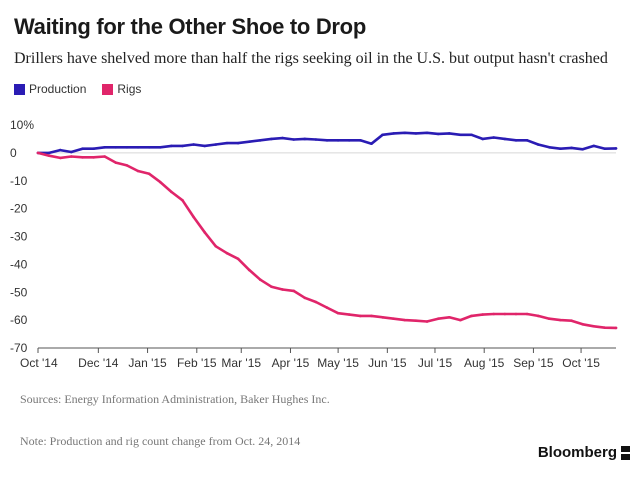 The image size is (640, 480). What do you see at coordinates (19, 348) in the screenshot?
I see `y-tick-label: -70` at bounding box center [19, 348].